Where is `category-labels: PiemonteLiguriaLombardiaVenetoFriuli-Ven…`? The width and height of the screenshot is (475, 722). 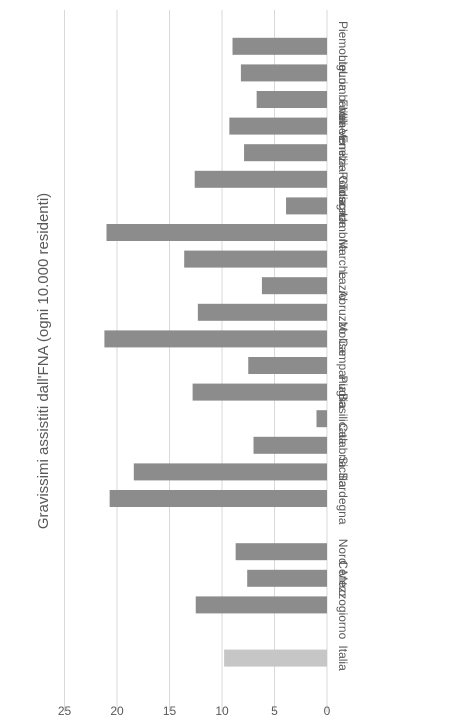
category-labels: PiemonteLiguriaLombardiaVenetoFriuli-Ven… is located at coordinates (343, 346).